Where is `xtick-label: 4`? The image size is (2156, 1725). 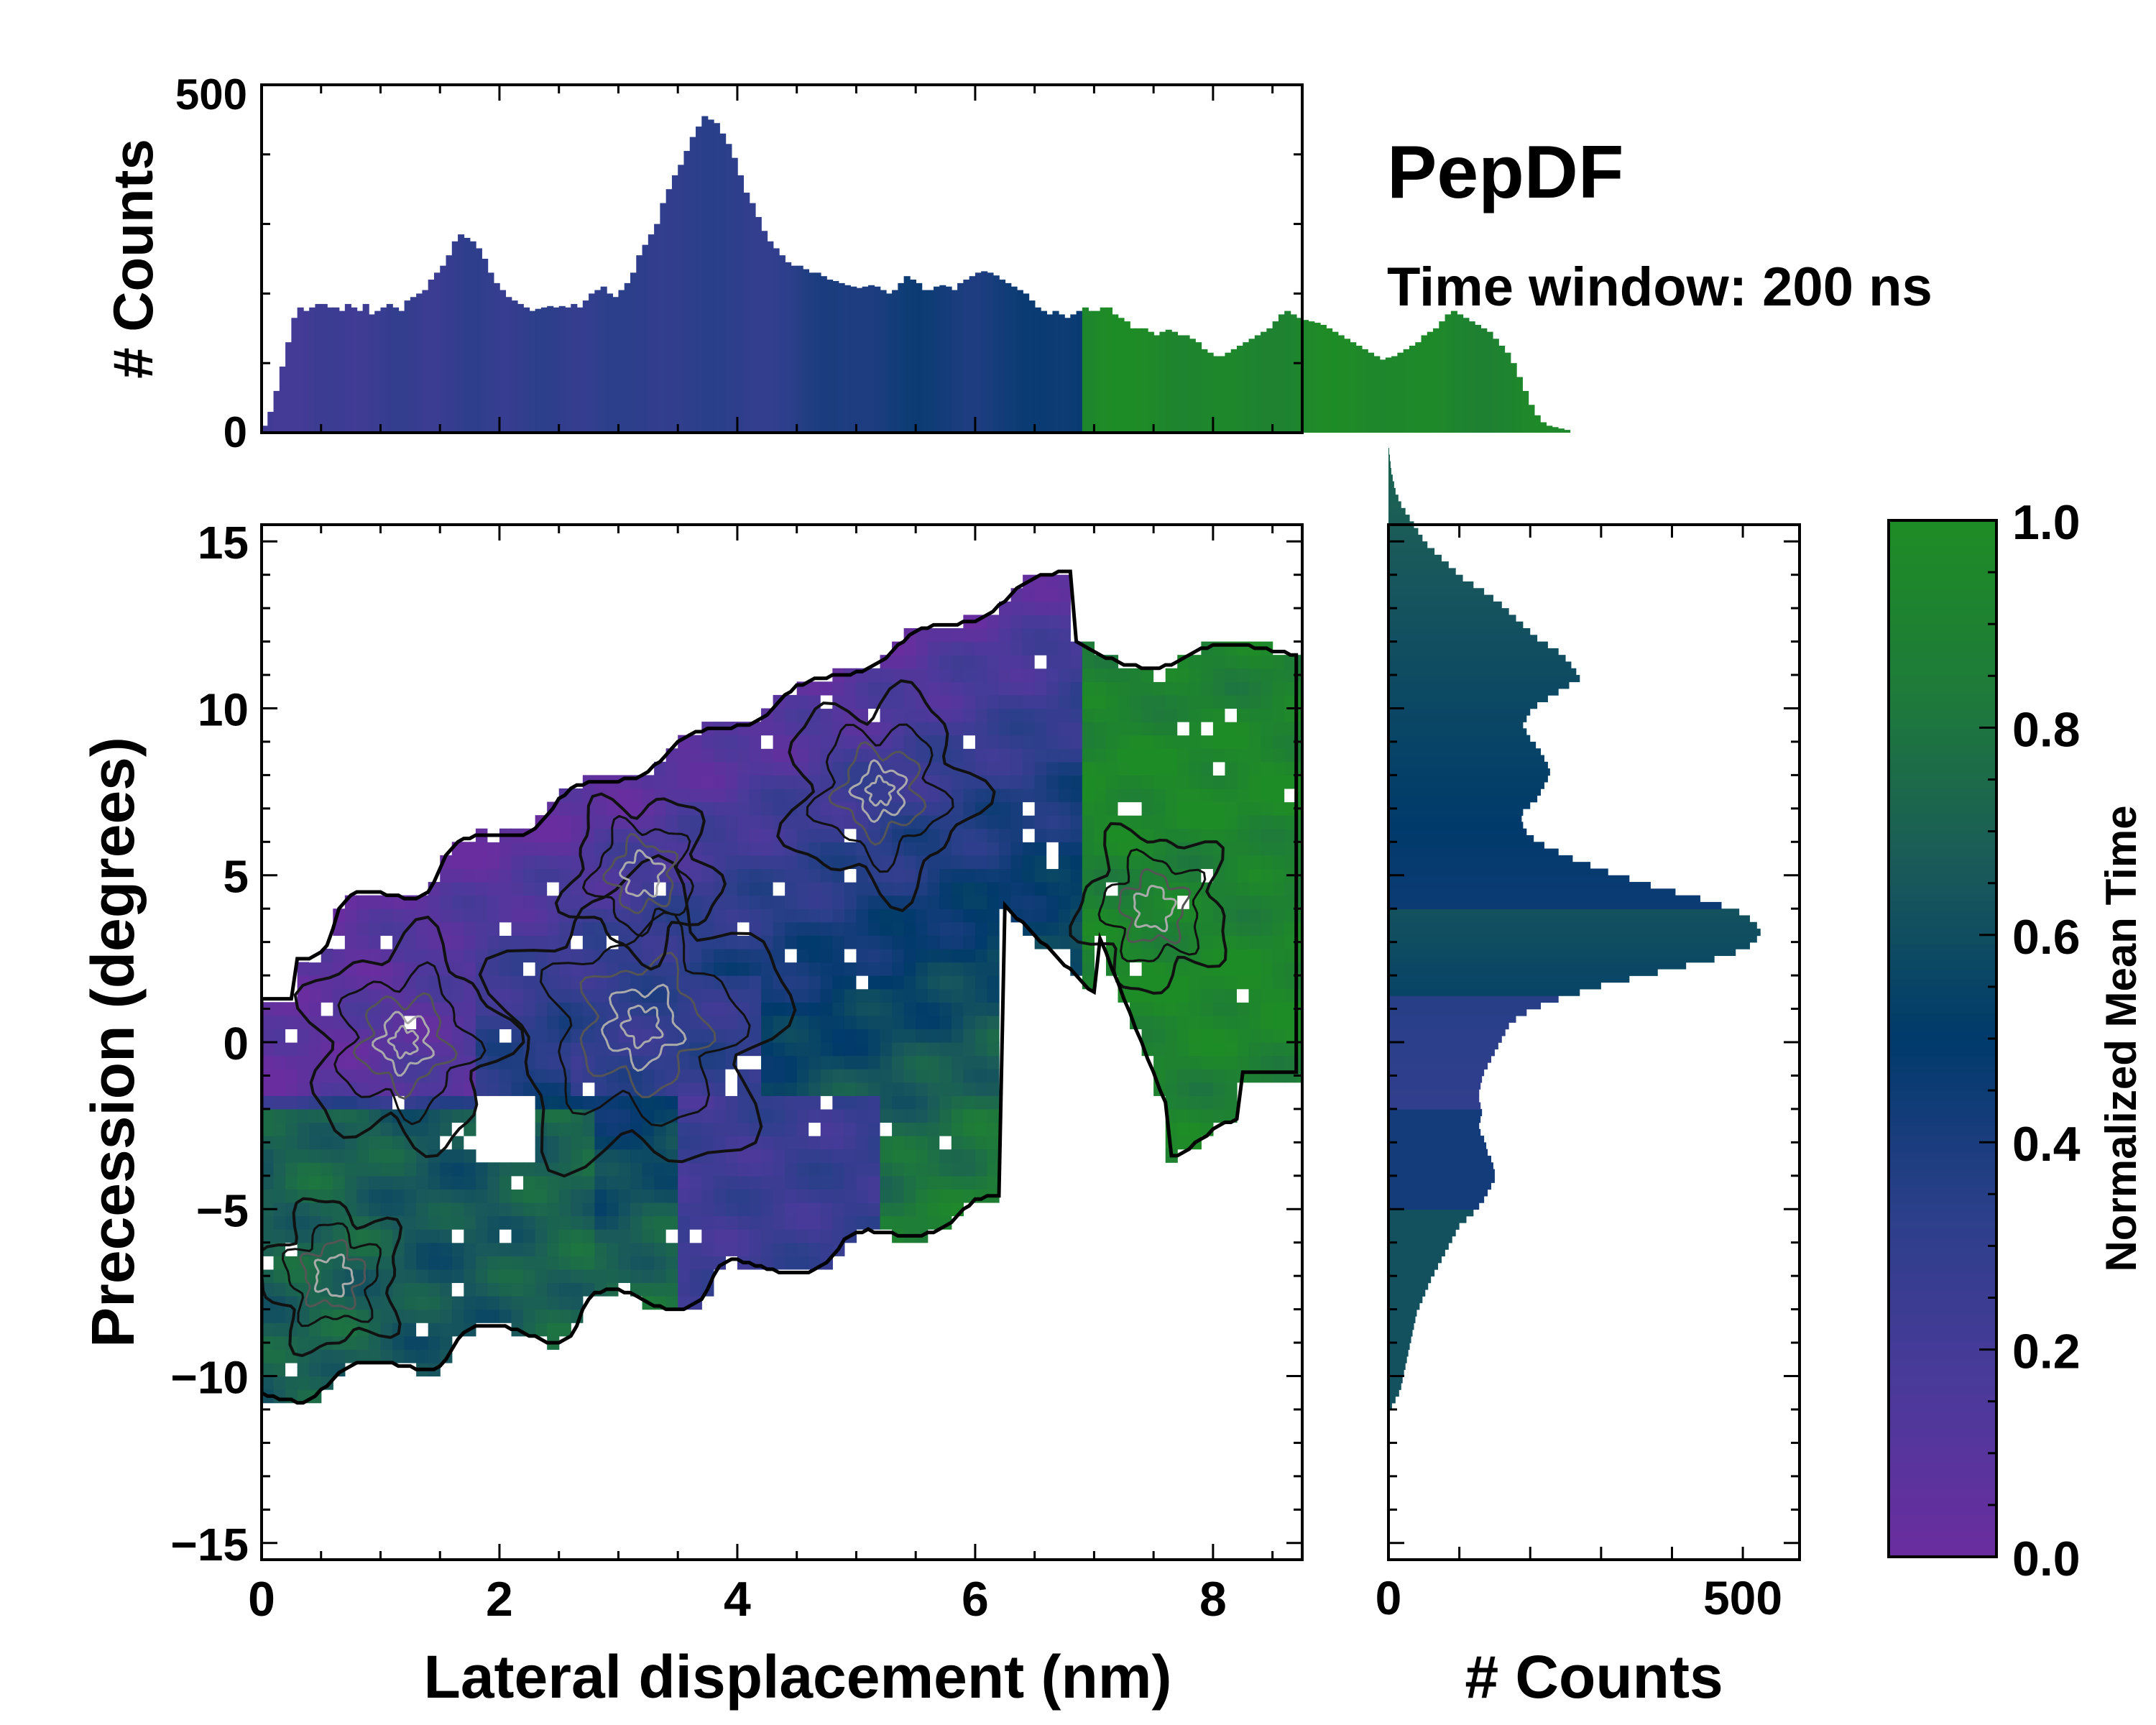
xtick-label: 4 is located at coordinates (738, 1599).